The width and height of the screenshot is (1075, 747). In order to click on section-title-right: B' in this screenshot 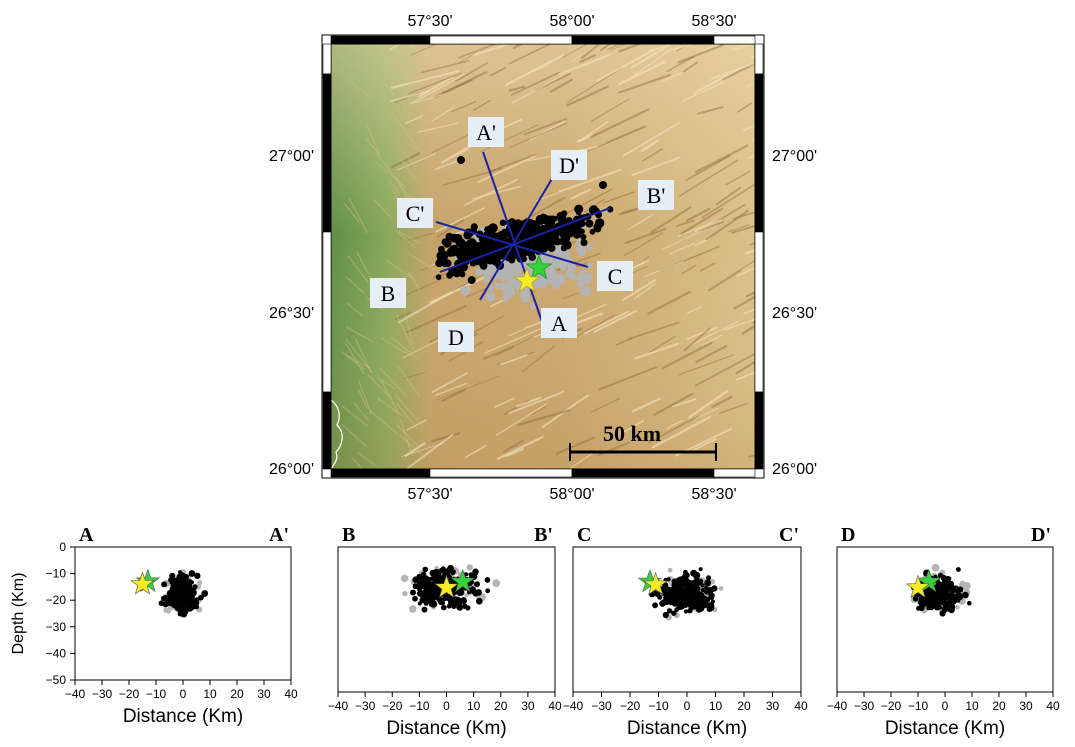, I will do `click(543, 535)`.